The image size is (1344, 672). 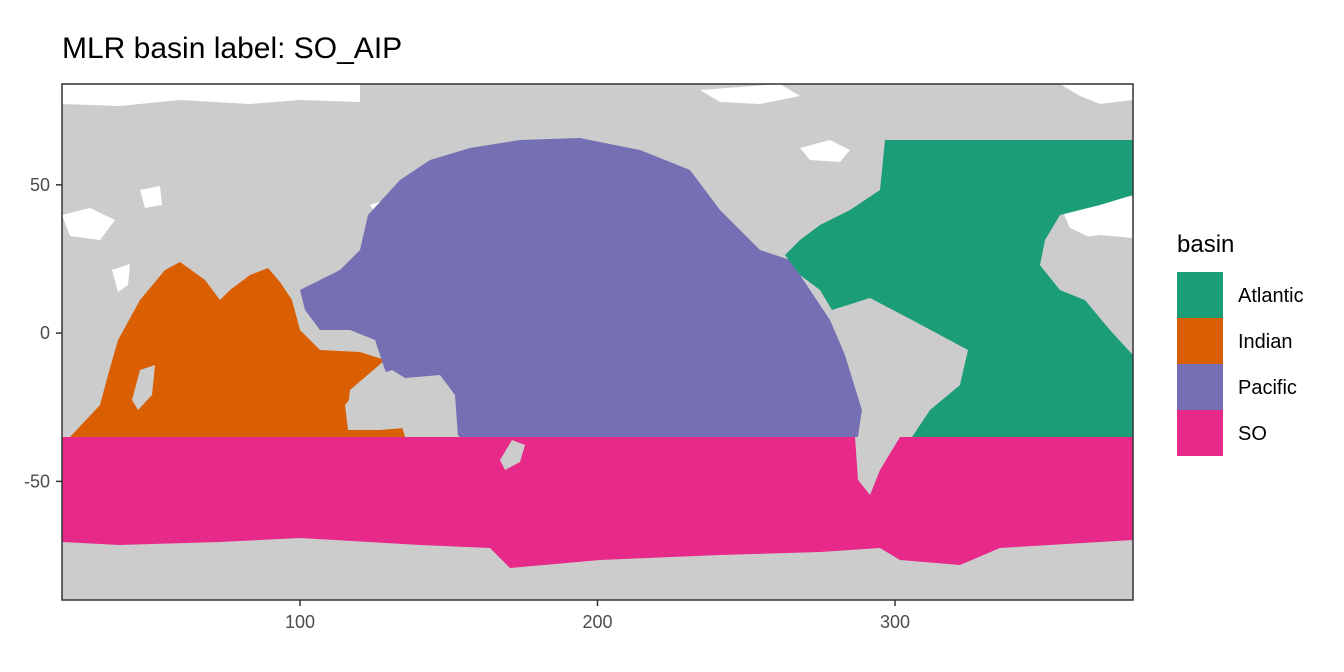 What do you see at coordinates (211, 95) in the screenshot?
I see `arctic-water-west` at bounding box center [211, 95].